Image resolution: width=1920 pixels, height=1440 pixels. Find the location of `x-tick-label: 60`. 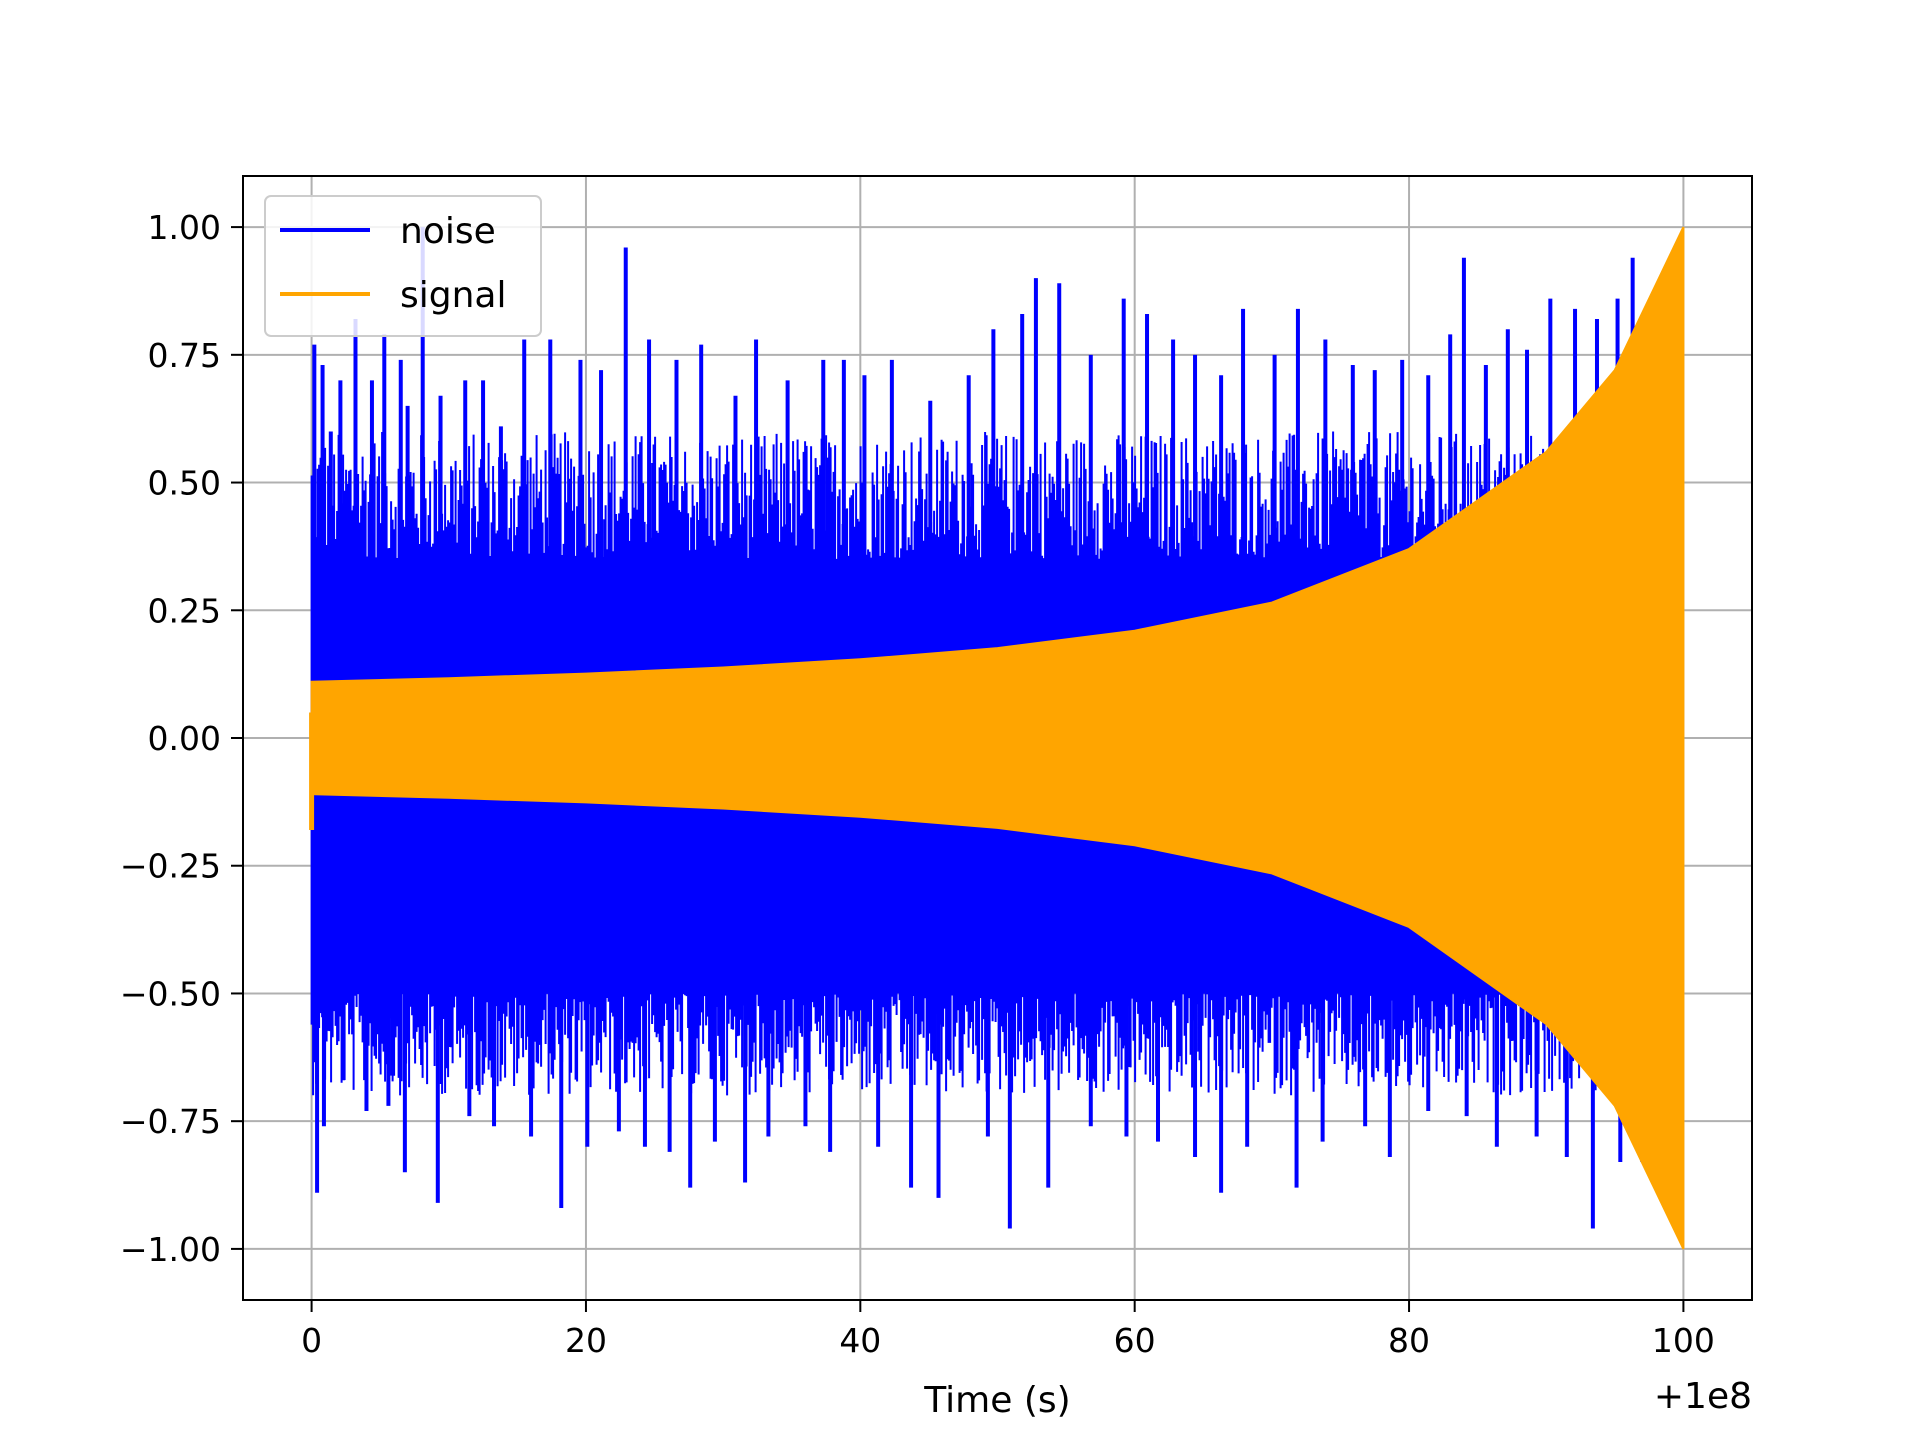

x-tick-label: 60 is located at coordinates (1135, 1340).